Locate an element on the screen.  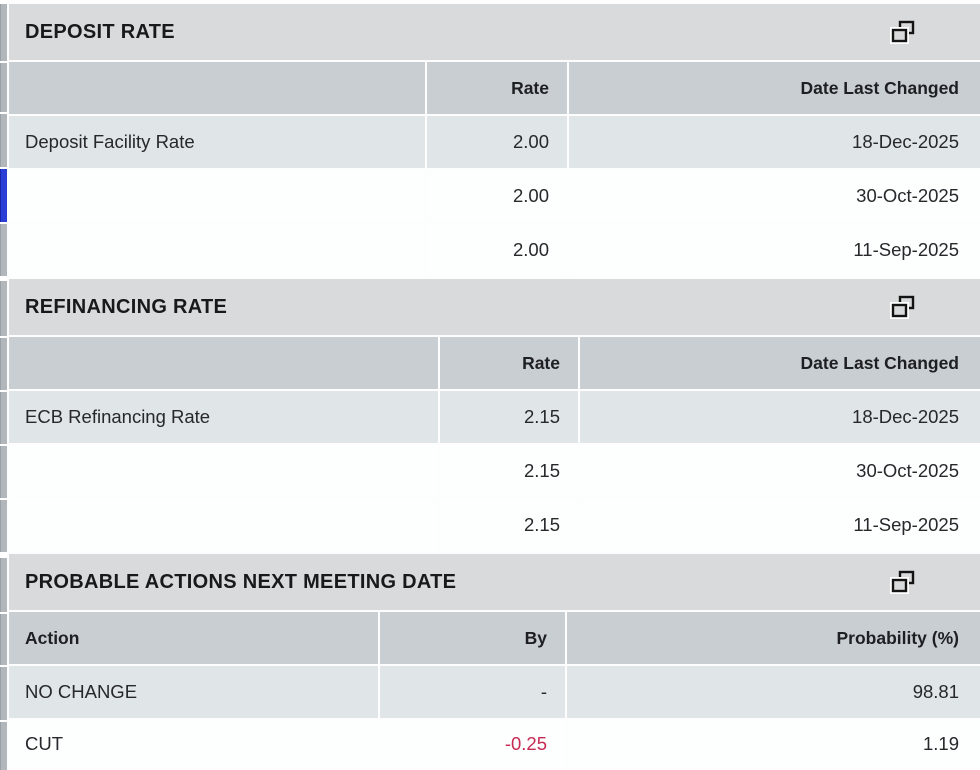
table-row: 2.15 11-Sep-2025 is located at coordinates (494, 525).